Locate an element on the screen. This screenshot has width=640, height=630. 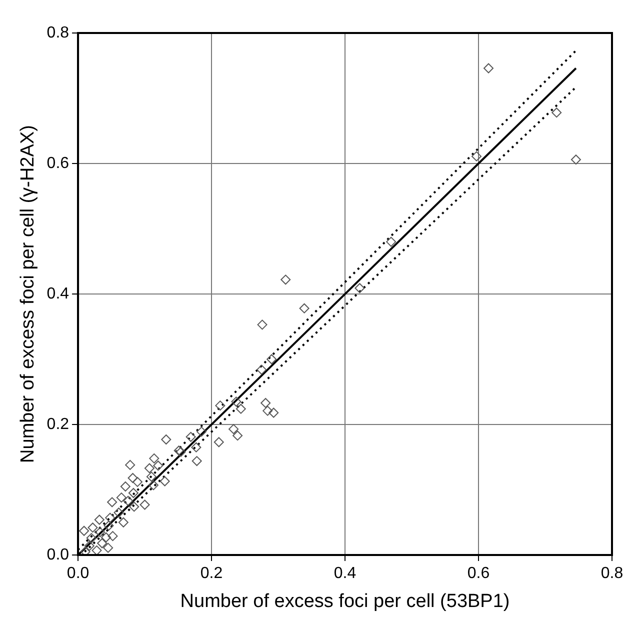
x-tick-label: 0.2 is located at coordinates (211, 573).